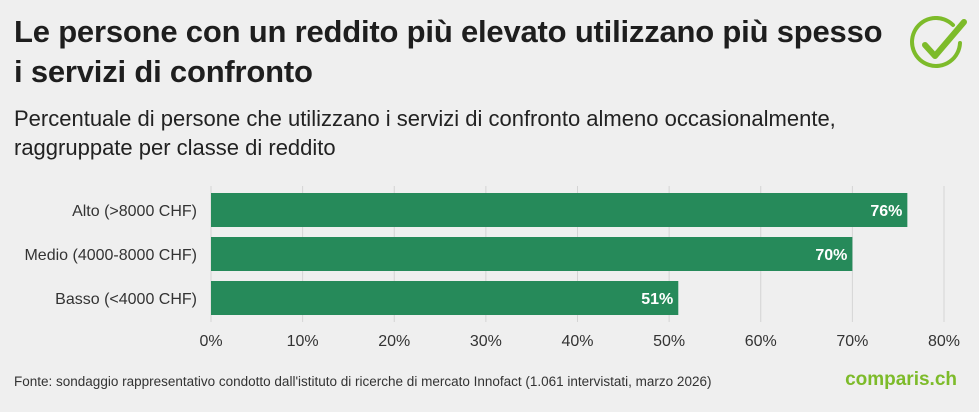 The image size is (979, 412). Describe the element at coordinates (831, 255) in the screenshot. I see `data-label: 70%` at that location.